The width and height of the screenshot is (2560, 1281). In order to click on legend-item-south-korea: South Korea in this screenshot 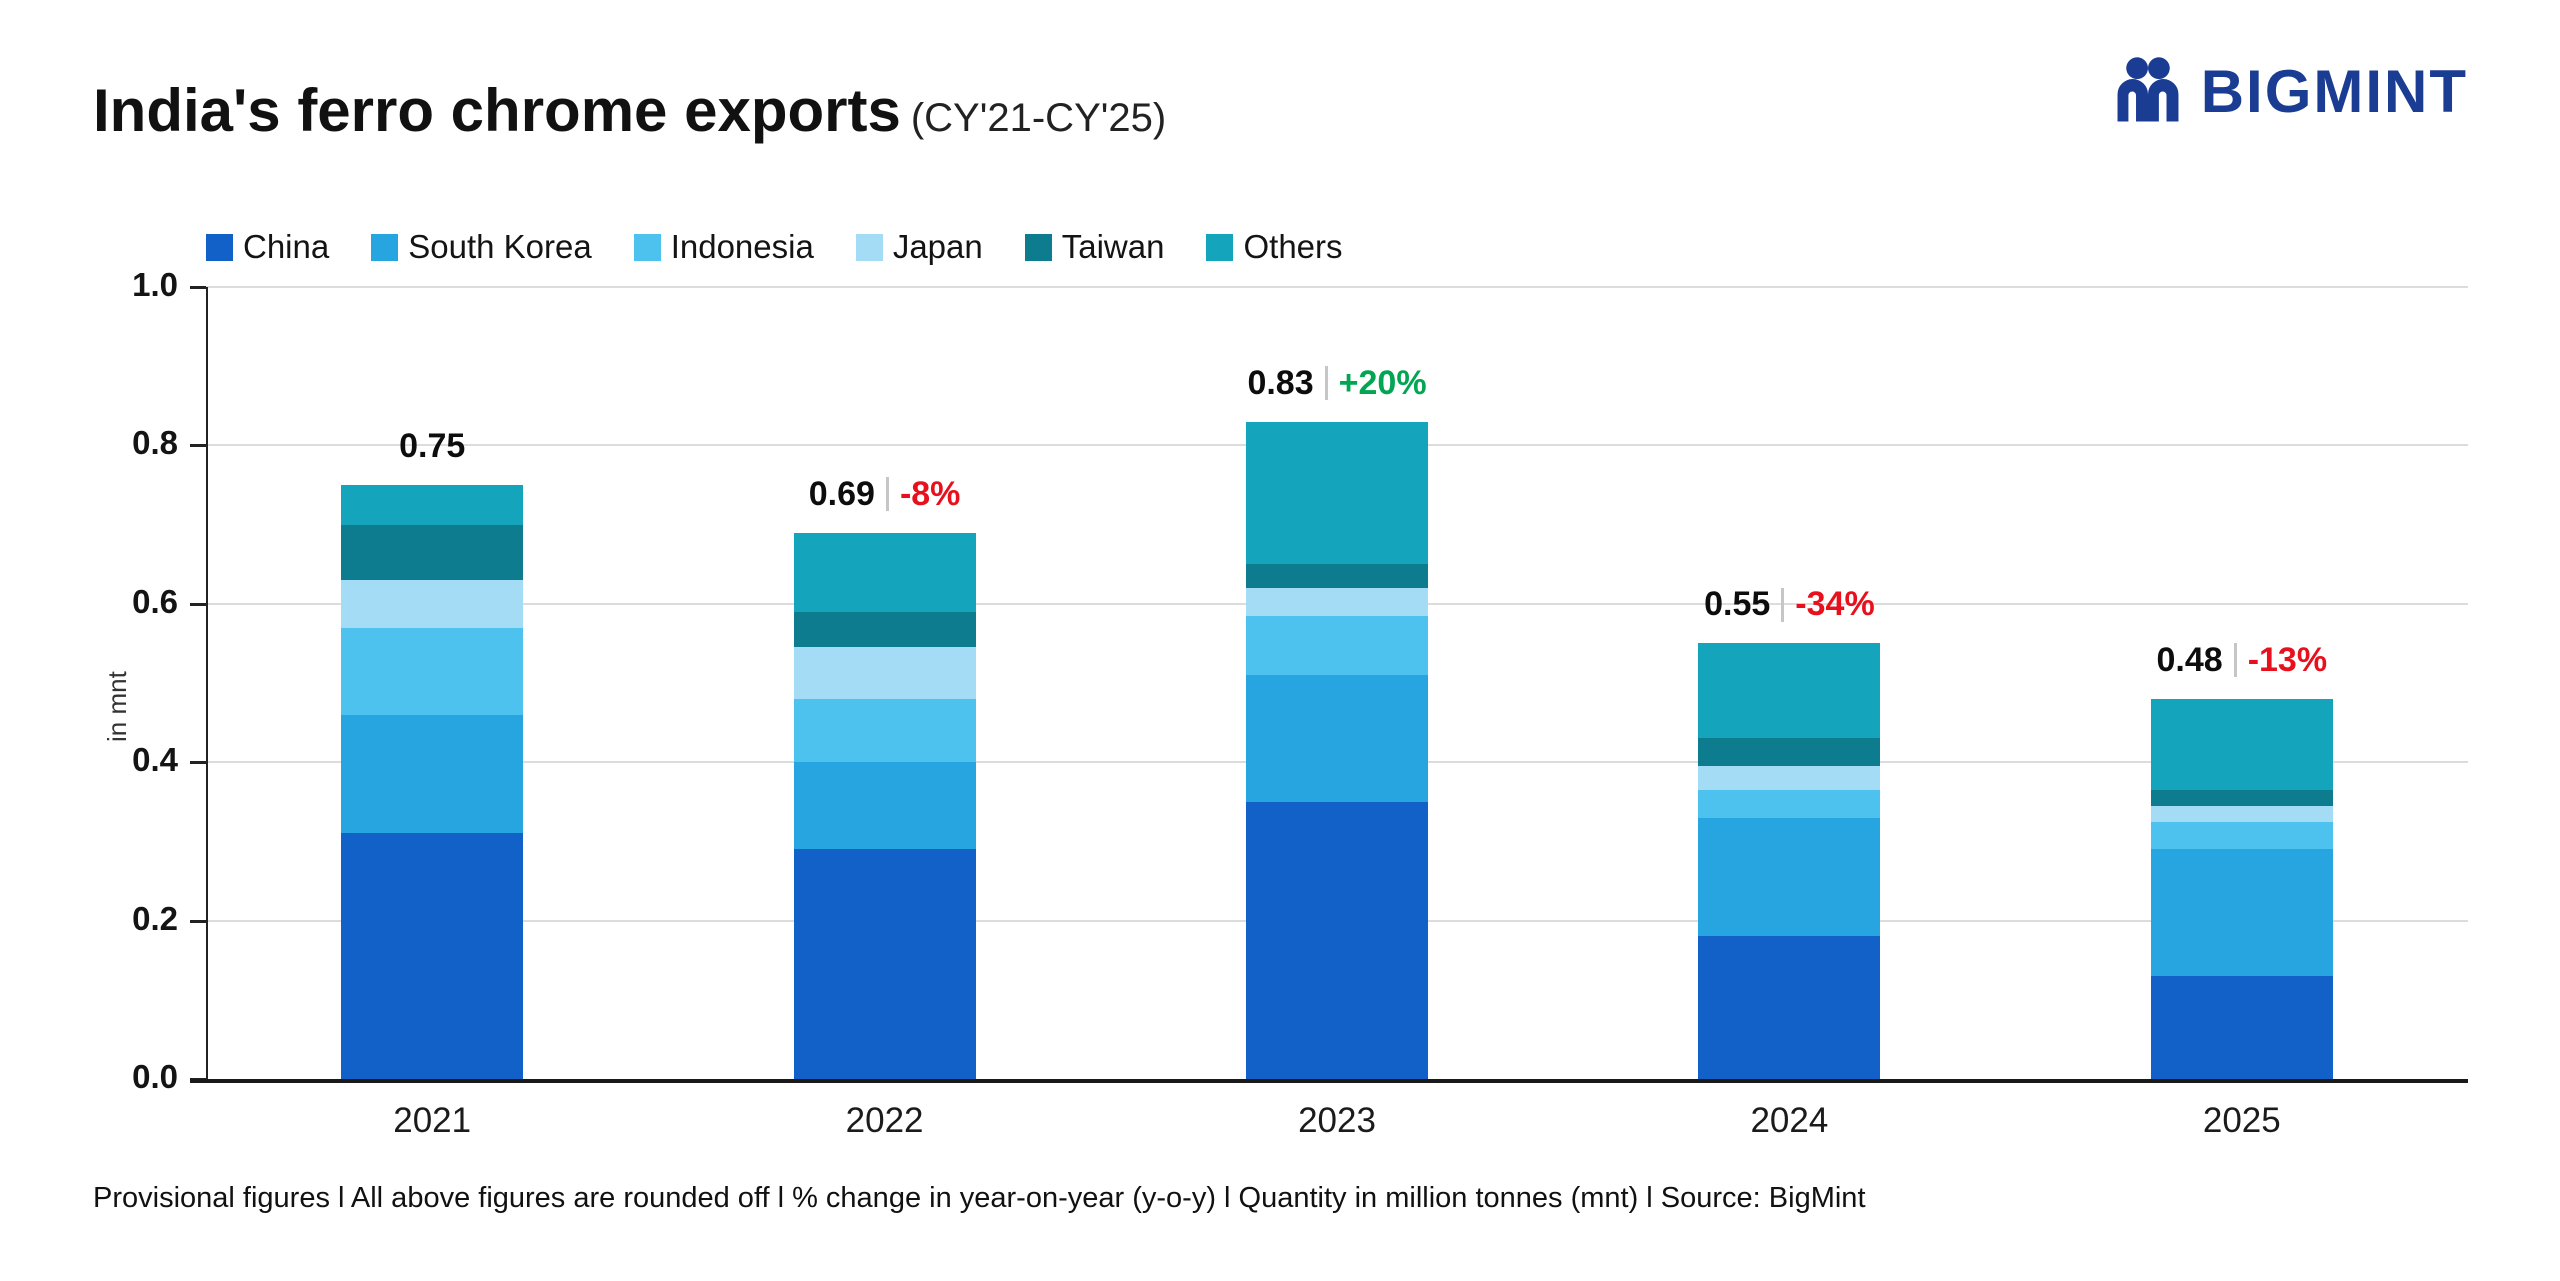, I will do `click(481, 247)`.